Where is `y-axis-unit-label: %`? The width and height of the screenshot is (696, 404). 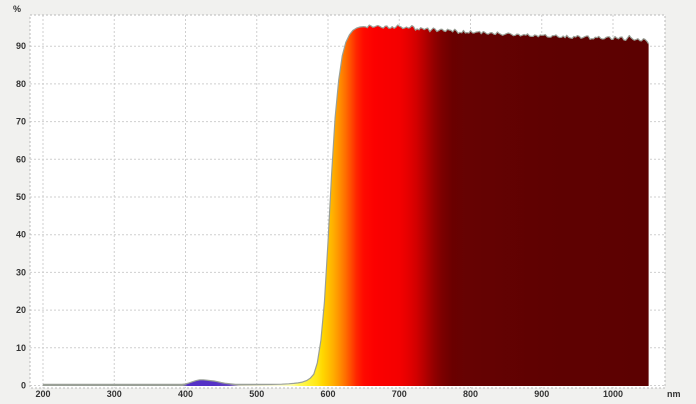 y-axis-unit-label: % is located at coordinates (17, 9).